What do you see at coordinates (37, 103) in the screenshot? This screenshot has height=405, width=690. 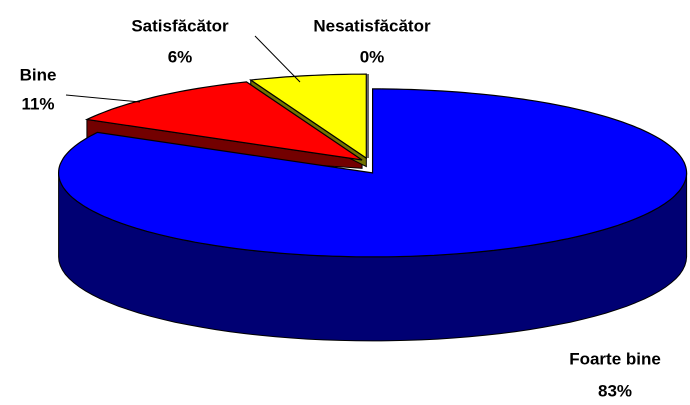 I see `slice-value-label: 11%` at bounding box center [37, 103].